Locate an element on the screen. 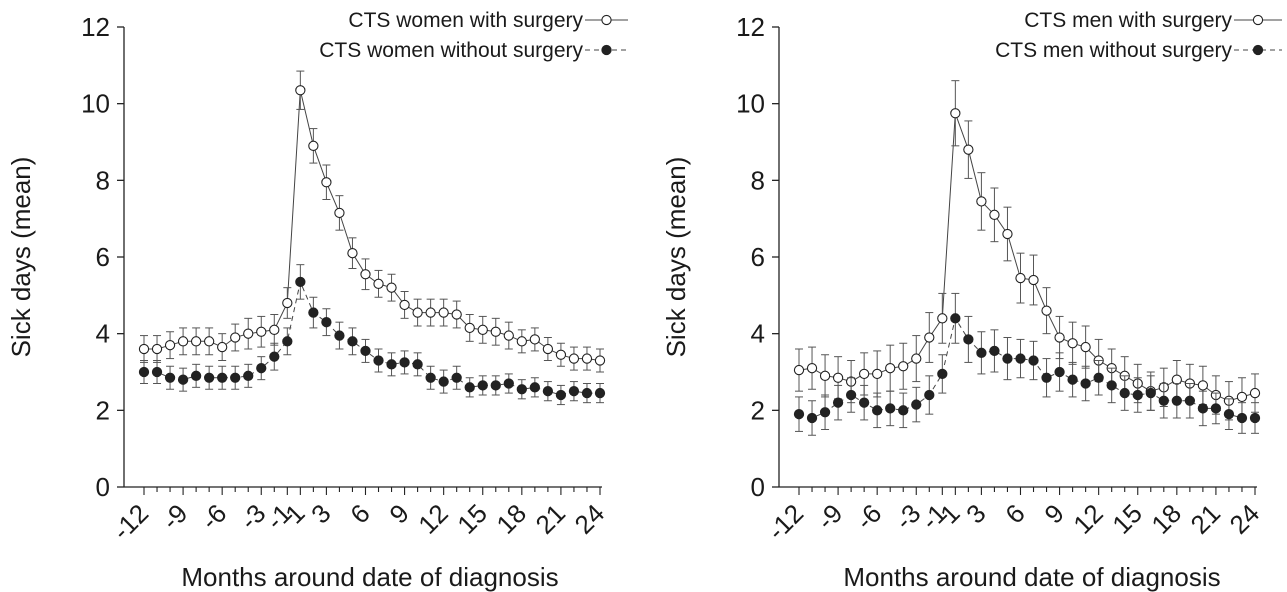  y-tick-label: 2 is located at coordinates (103, 410).